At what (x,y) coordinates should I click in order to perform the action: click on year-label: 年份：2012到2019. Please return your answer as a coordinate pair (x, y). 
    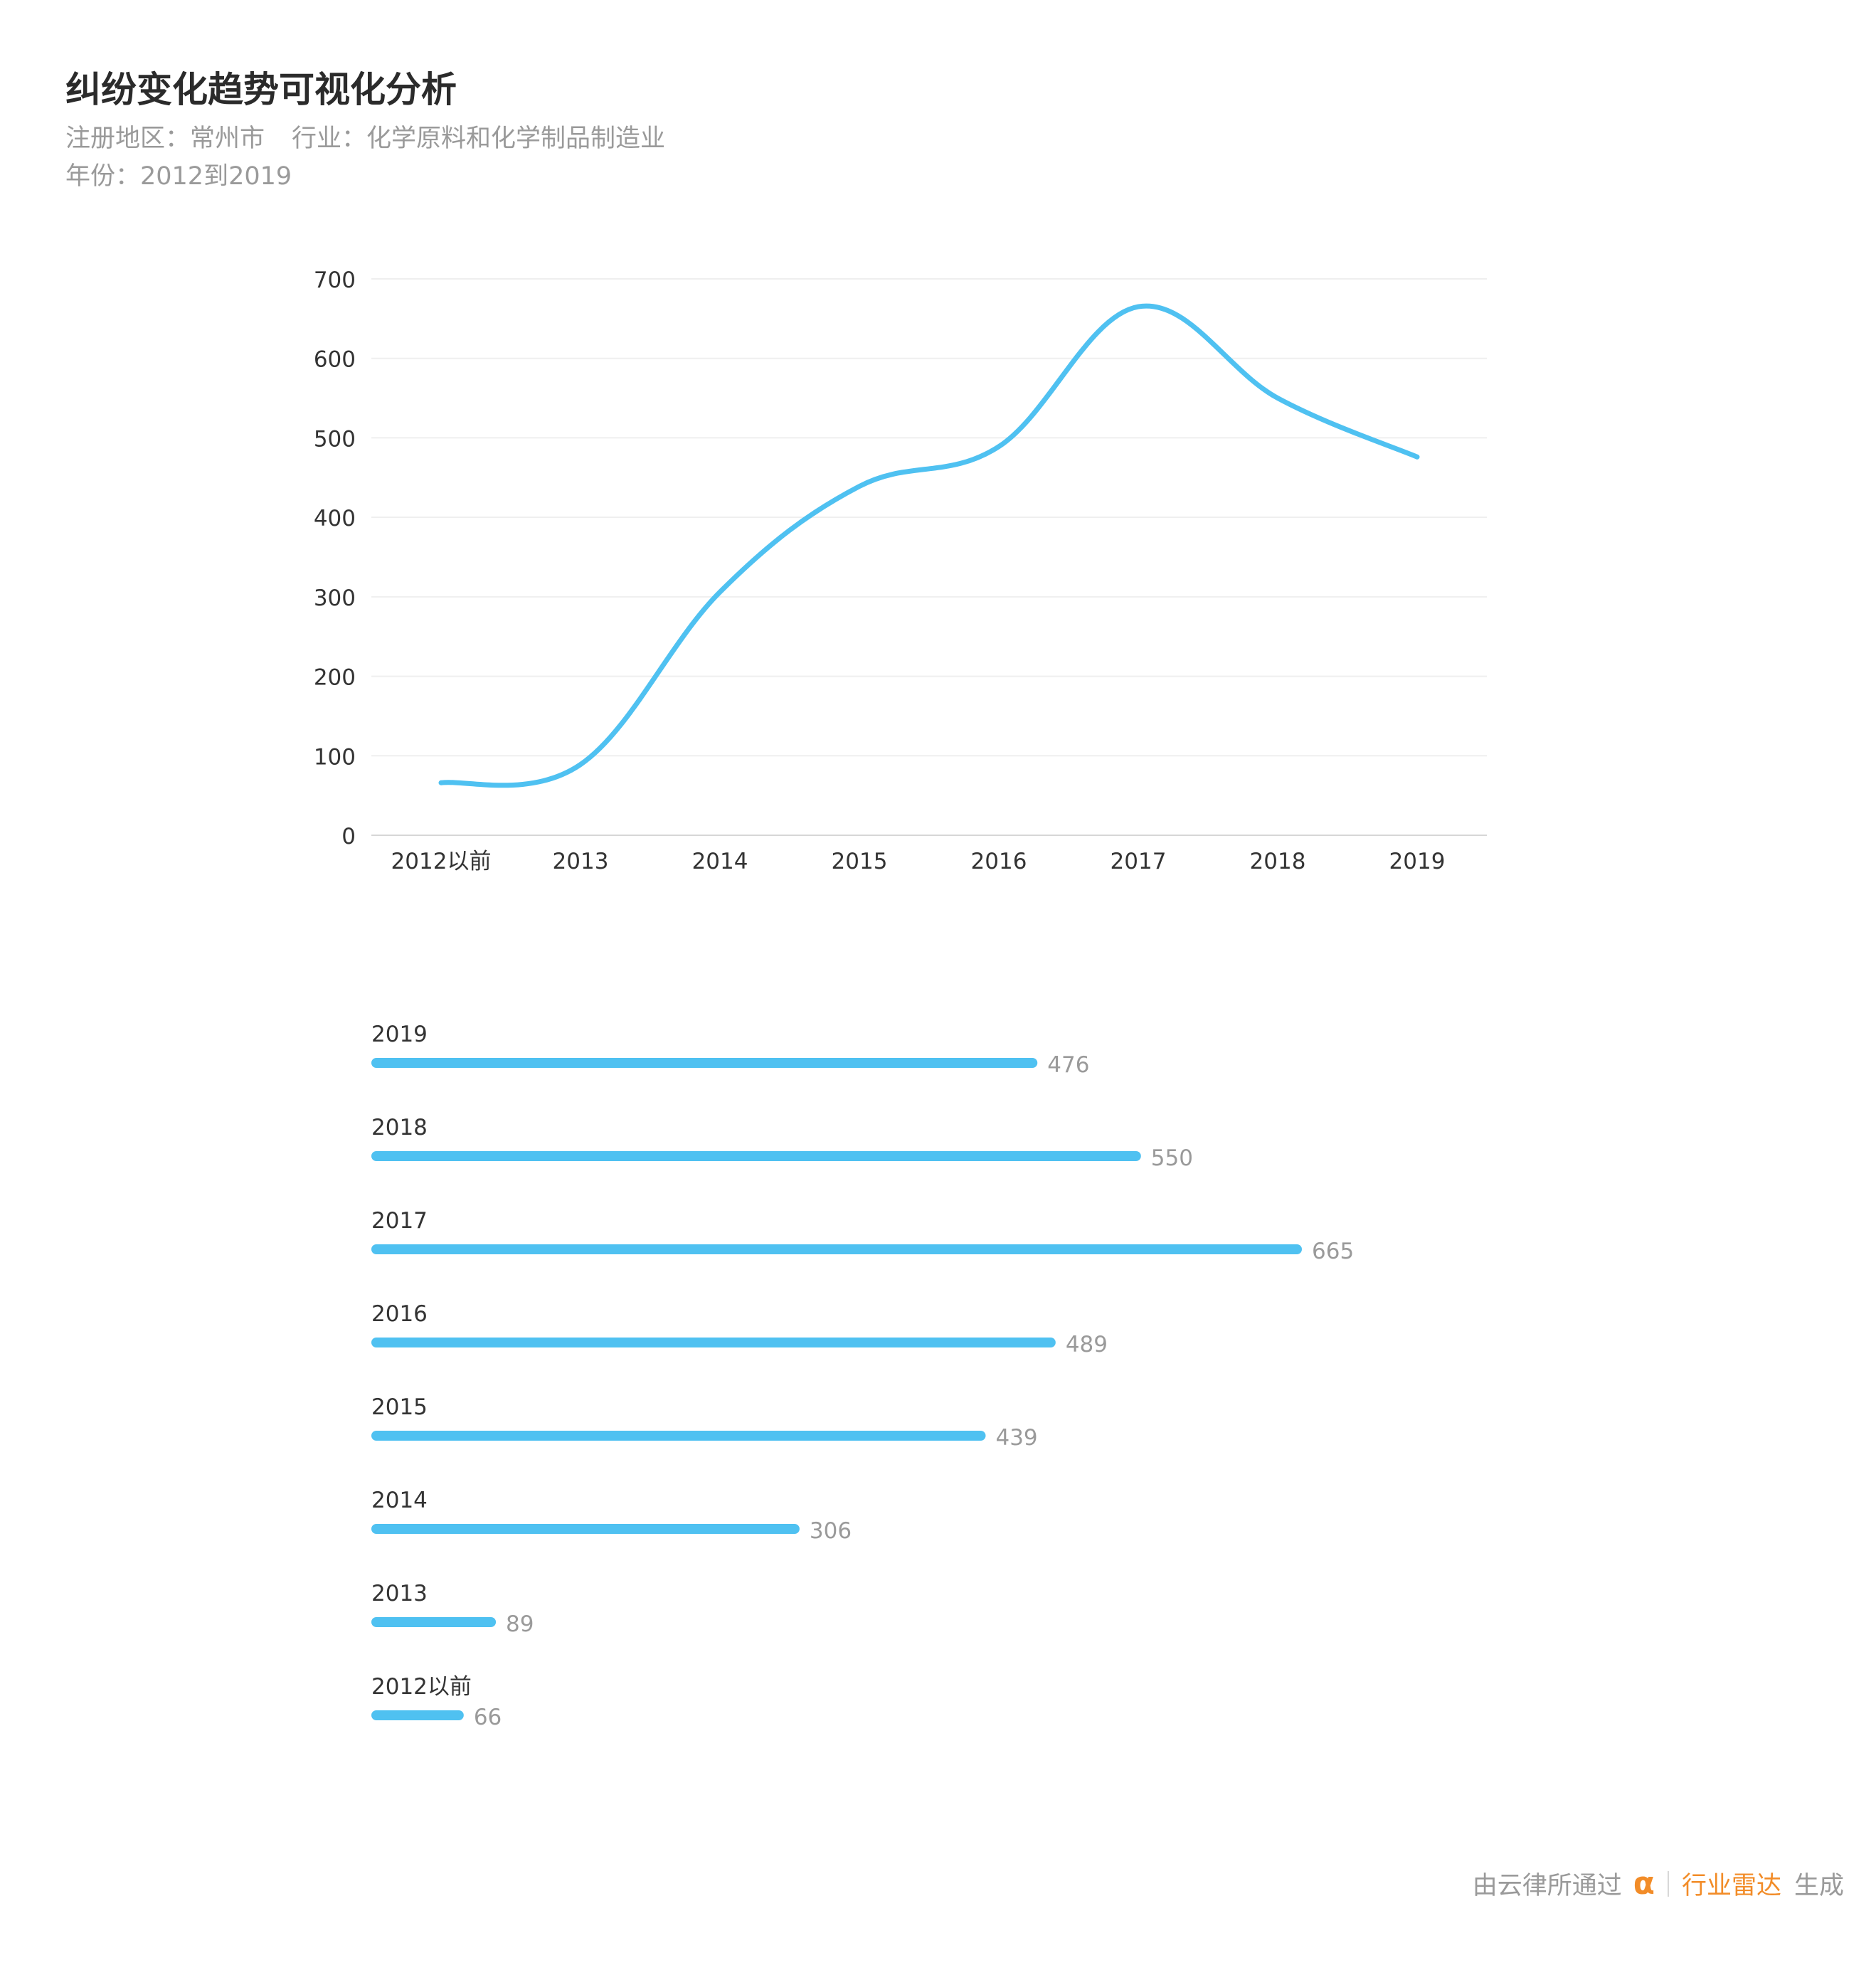
    Looking at the image, I should click on (178, 176).